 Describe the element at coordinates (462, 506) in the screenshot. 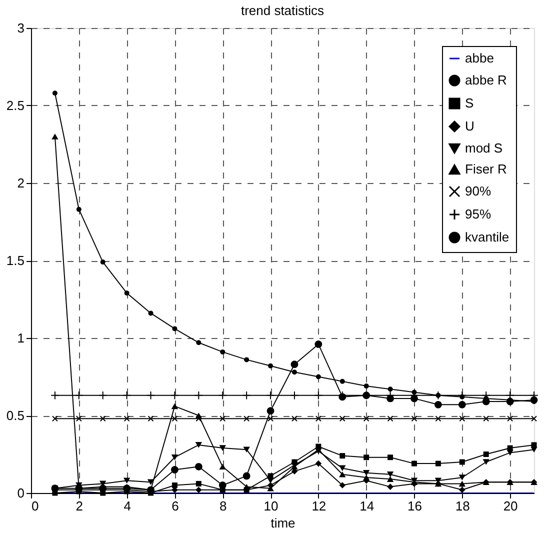

I see `x-tick-label: 18` at that location.